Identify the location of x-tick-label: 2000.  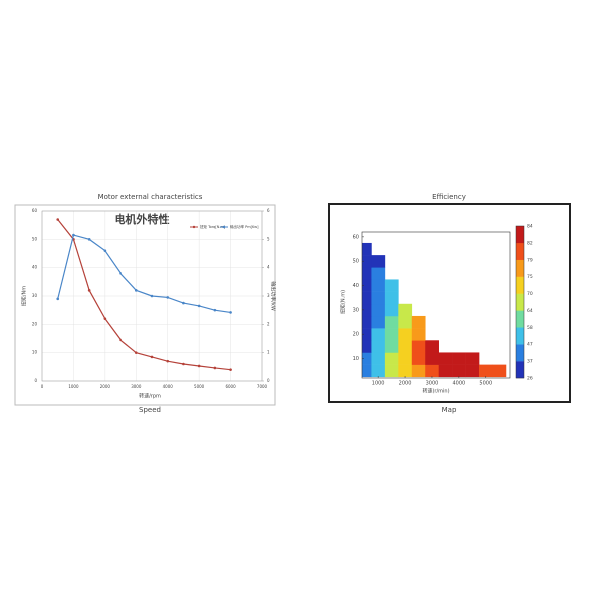
(405, 384).